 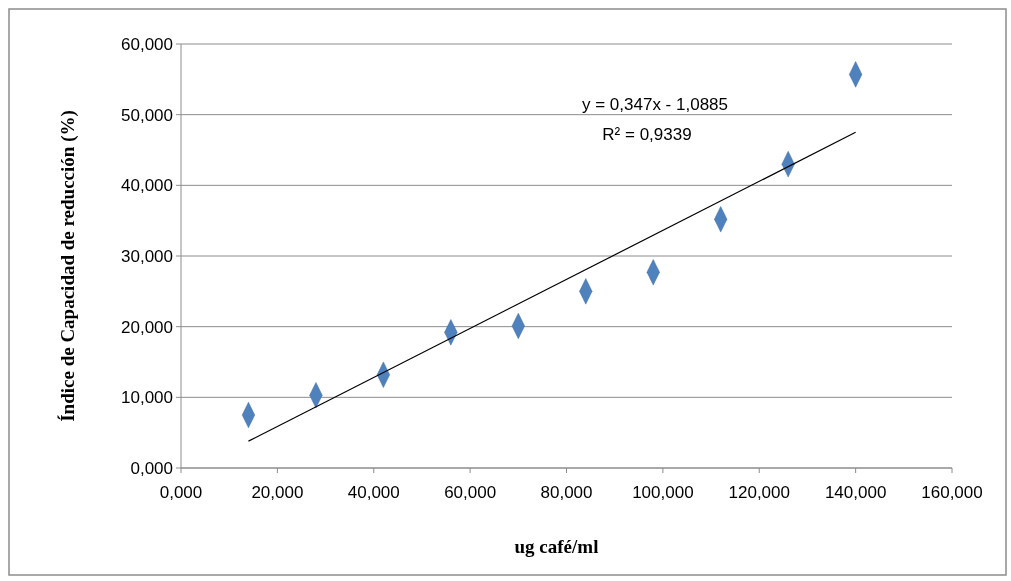 What do you see at coordinates (855, 492) in the screenshot?
I see `x-tick-label: 140,000` at bounding box center [855, 492].